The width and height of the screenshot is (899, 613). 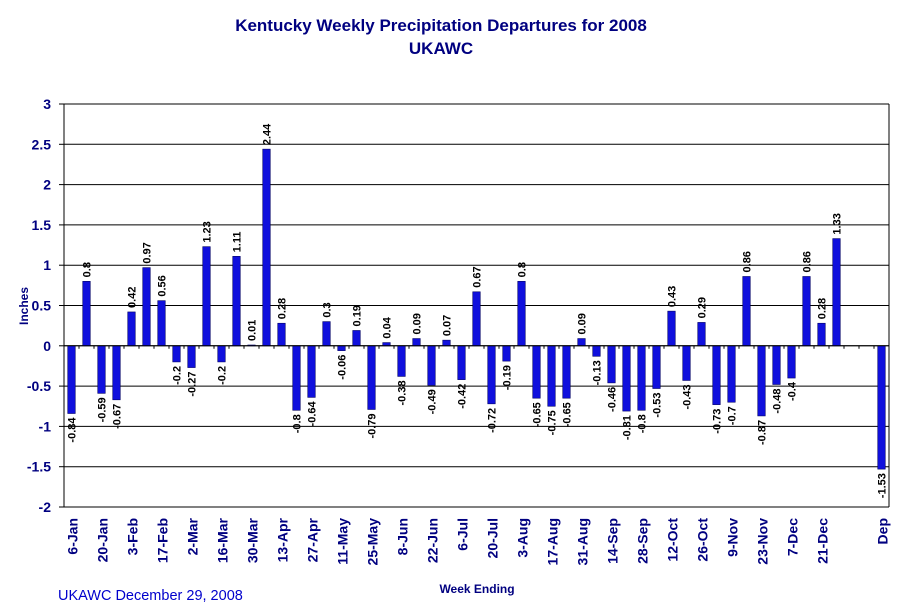 I want to click on y-tick-label: 3, so click(x=47, y=104).